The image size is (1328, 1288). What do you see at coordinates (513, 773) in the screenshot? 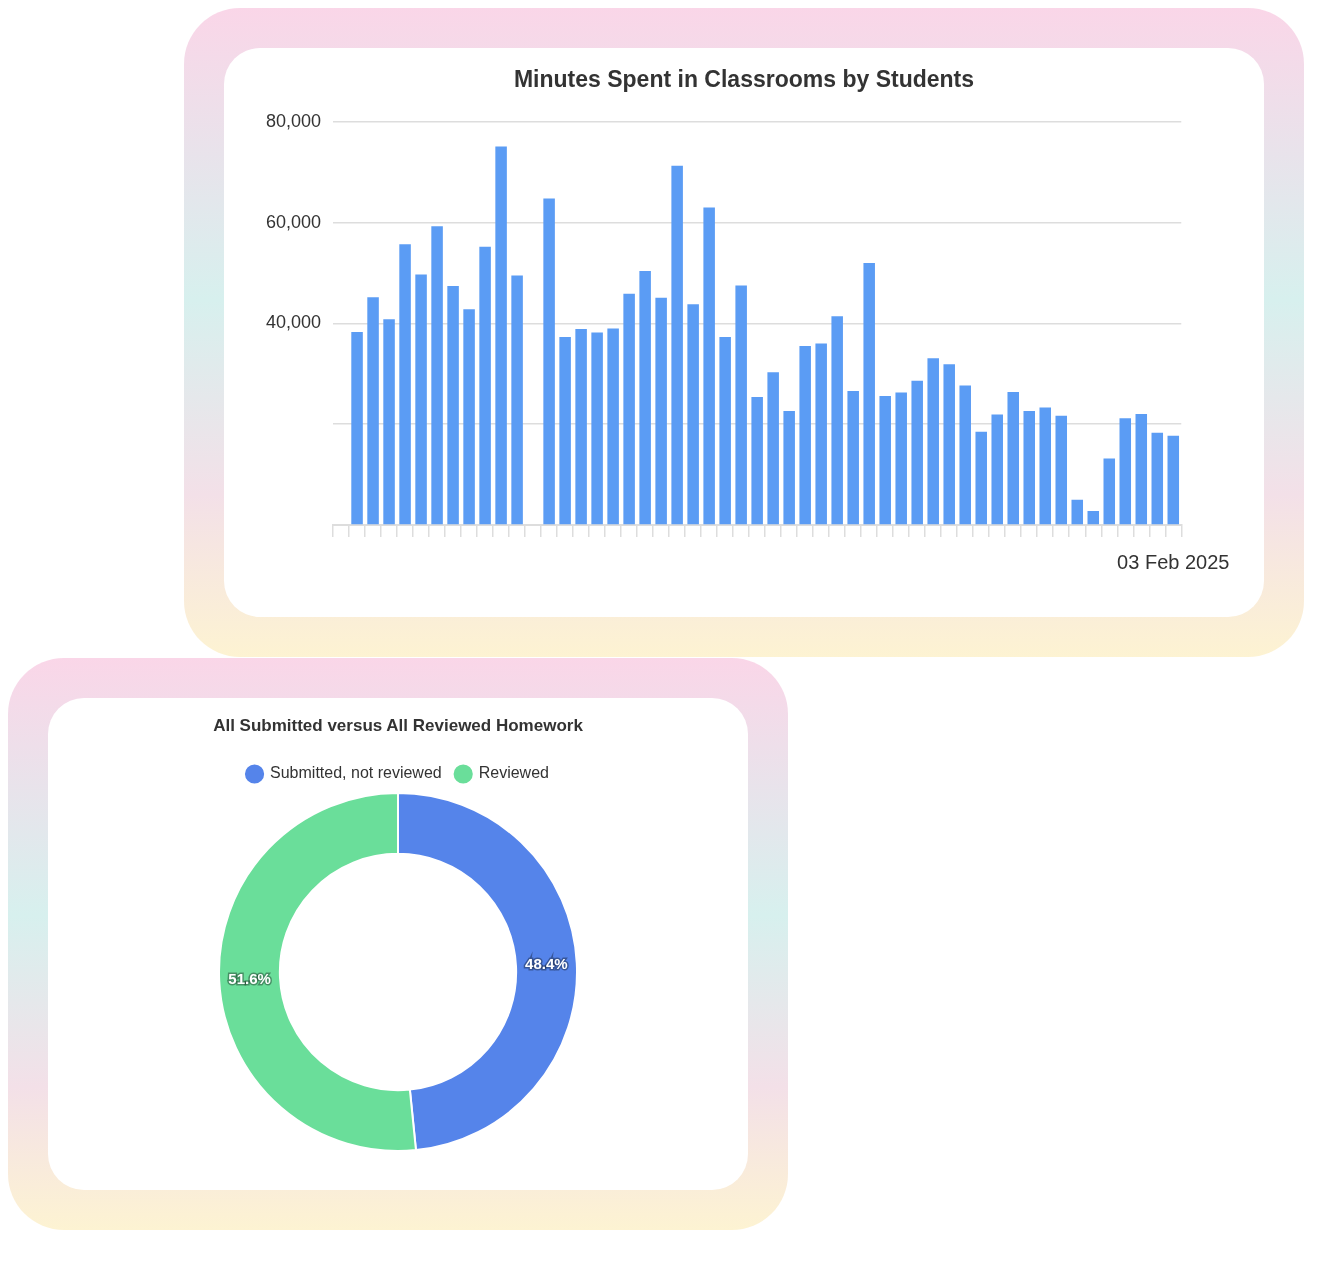
I see `legend-label: Reviewed` at bounding box center [513, 773].